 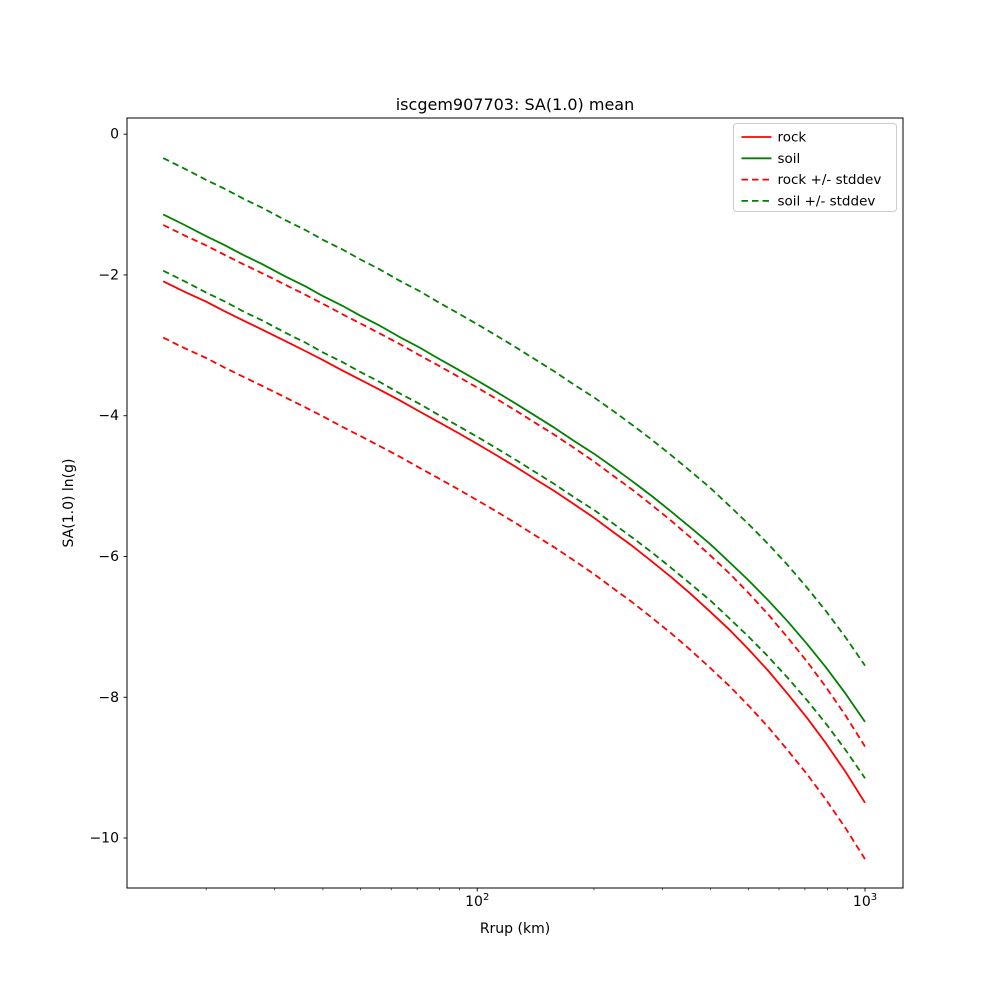 I want to click on y-tick-label: −8, so click(x=108, y=698).